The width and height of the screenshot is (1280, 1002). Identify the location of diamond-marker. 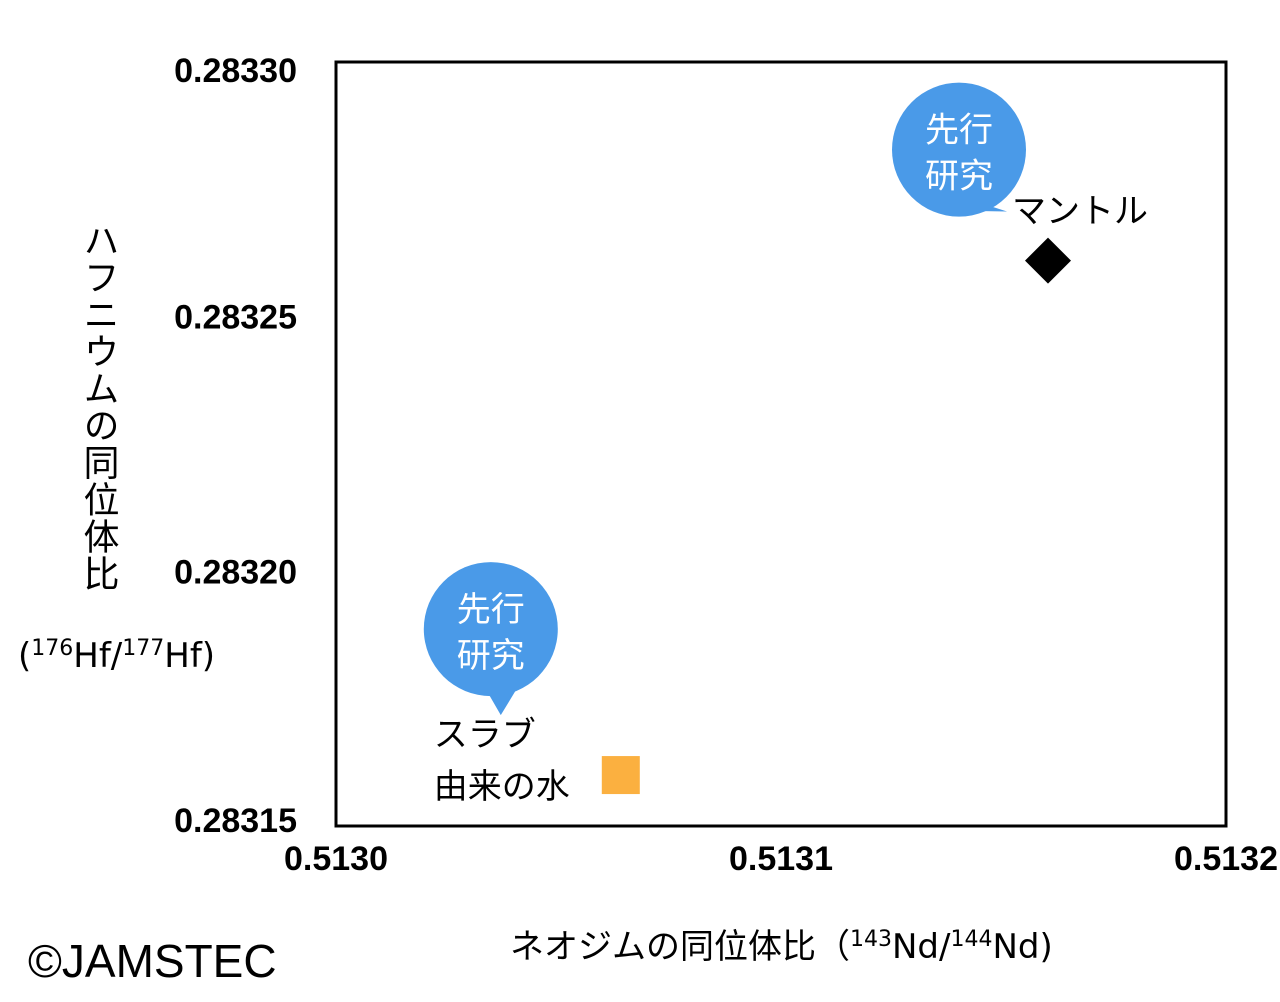
(1048, 260).